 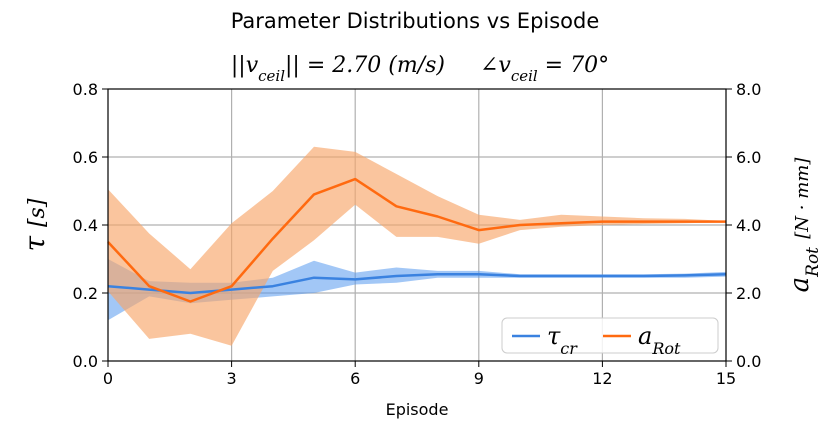 What do you see at coordinates (417, 409) in the screenshot?
I see `x-axis-label: Episode` at bounding box center [417, 409].